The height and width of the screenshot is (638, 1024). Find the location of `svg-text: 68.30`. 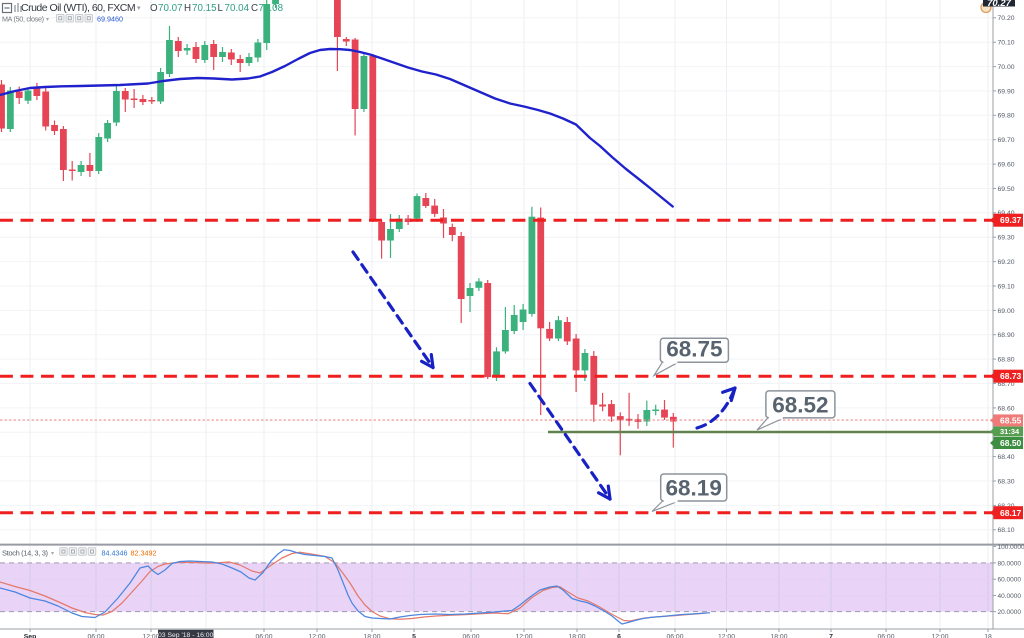

svg-text: 68.30 is located at coordinates (1006, 481).